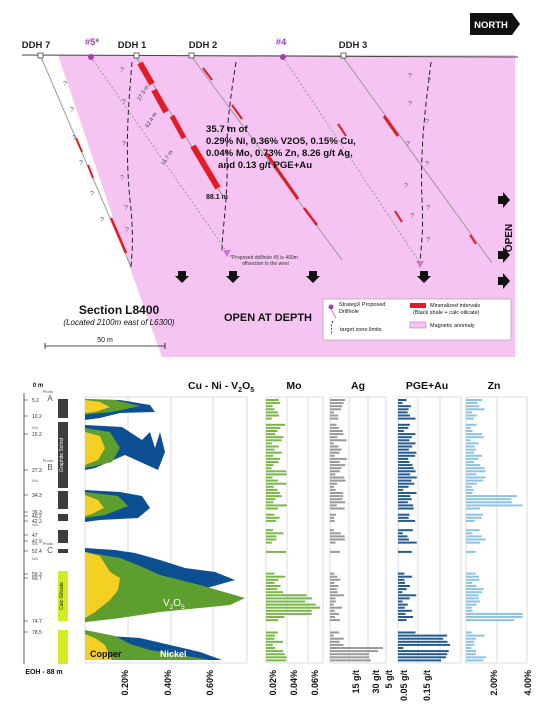 This screenshot has width=550, height=715. I want to click on depth-mark-label: 27.3, so click(37, 471).